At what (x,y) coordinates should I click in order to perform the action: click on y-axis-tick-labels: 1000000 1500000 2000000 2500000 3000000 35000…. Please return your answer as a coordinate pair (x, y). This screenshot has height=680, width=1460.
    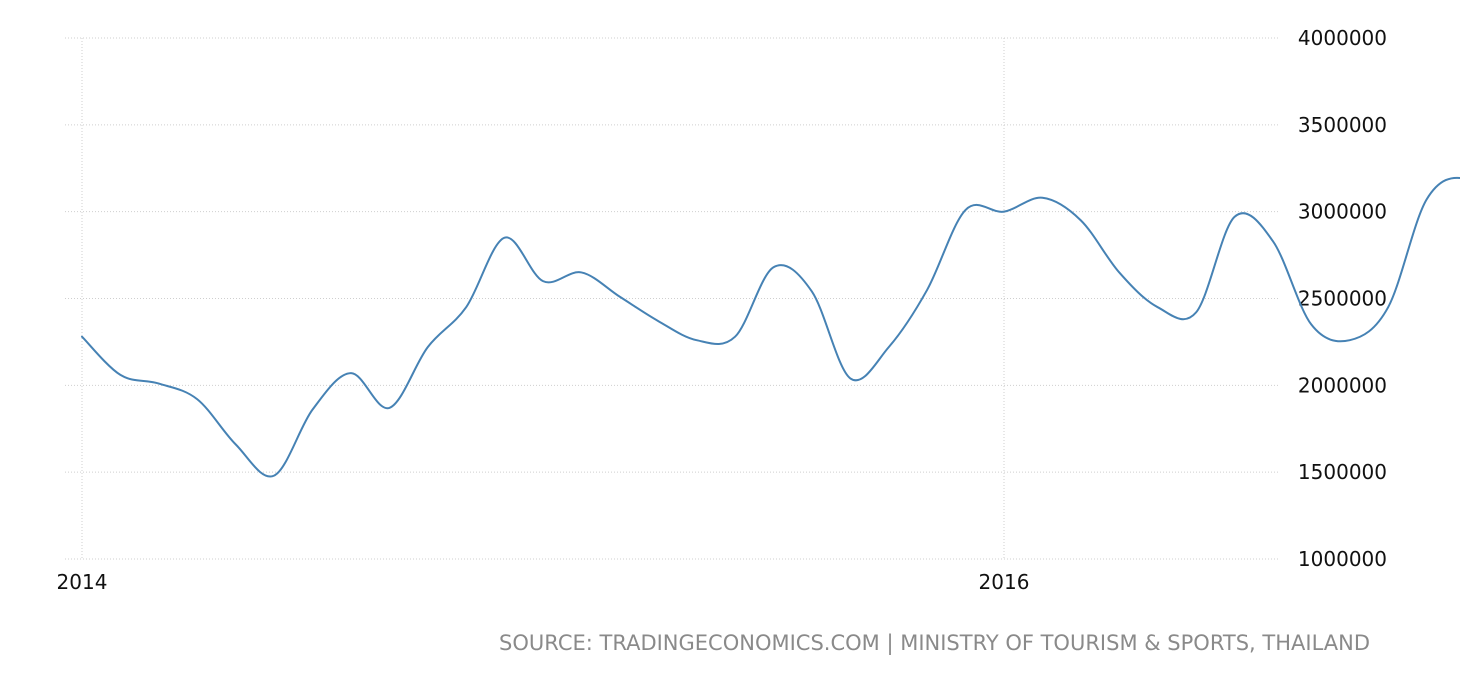
    Looking at the image, I should click on (1342, 298).